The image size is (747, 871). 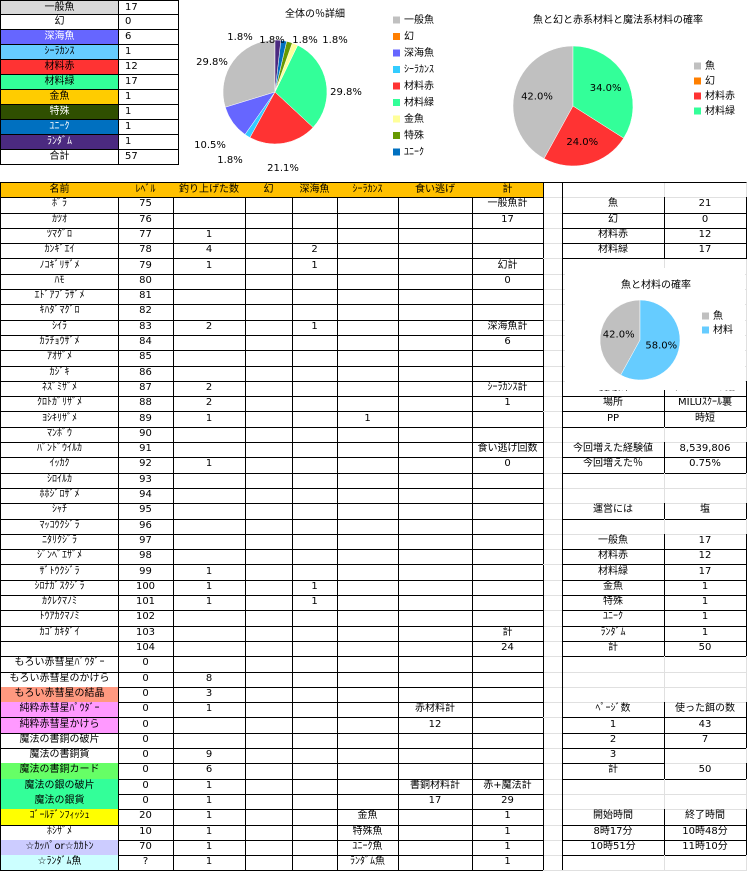 I want to click on sheet-cell: ｶｸﾚｸﾏﾉﾐ, so click(x=59, y=603).